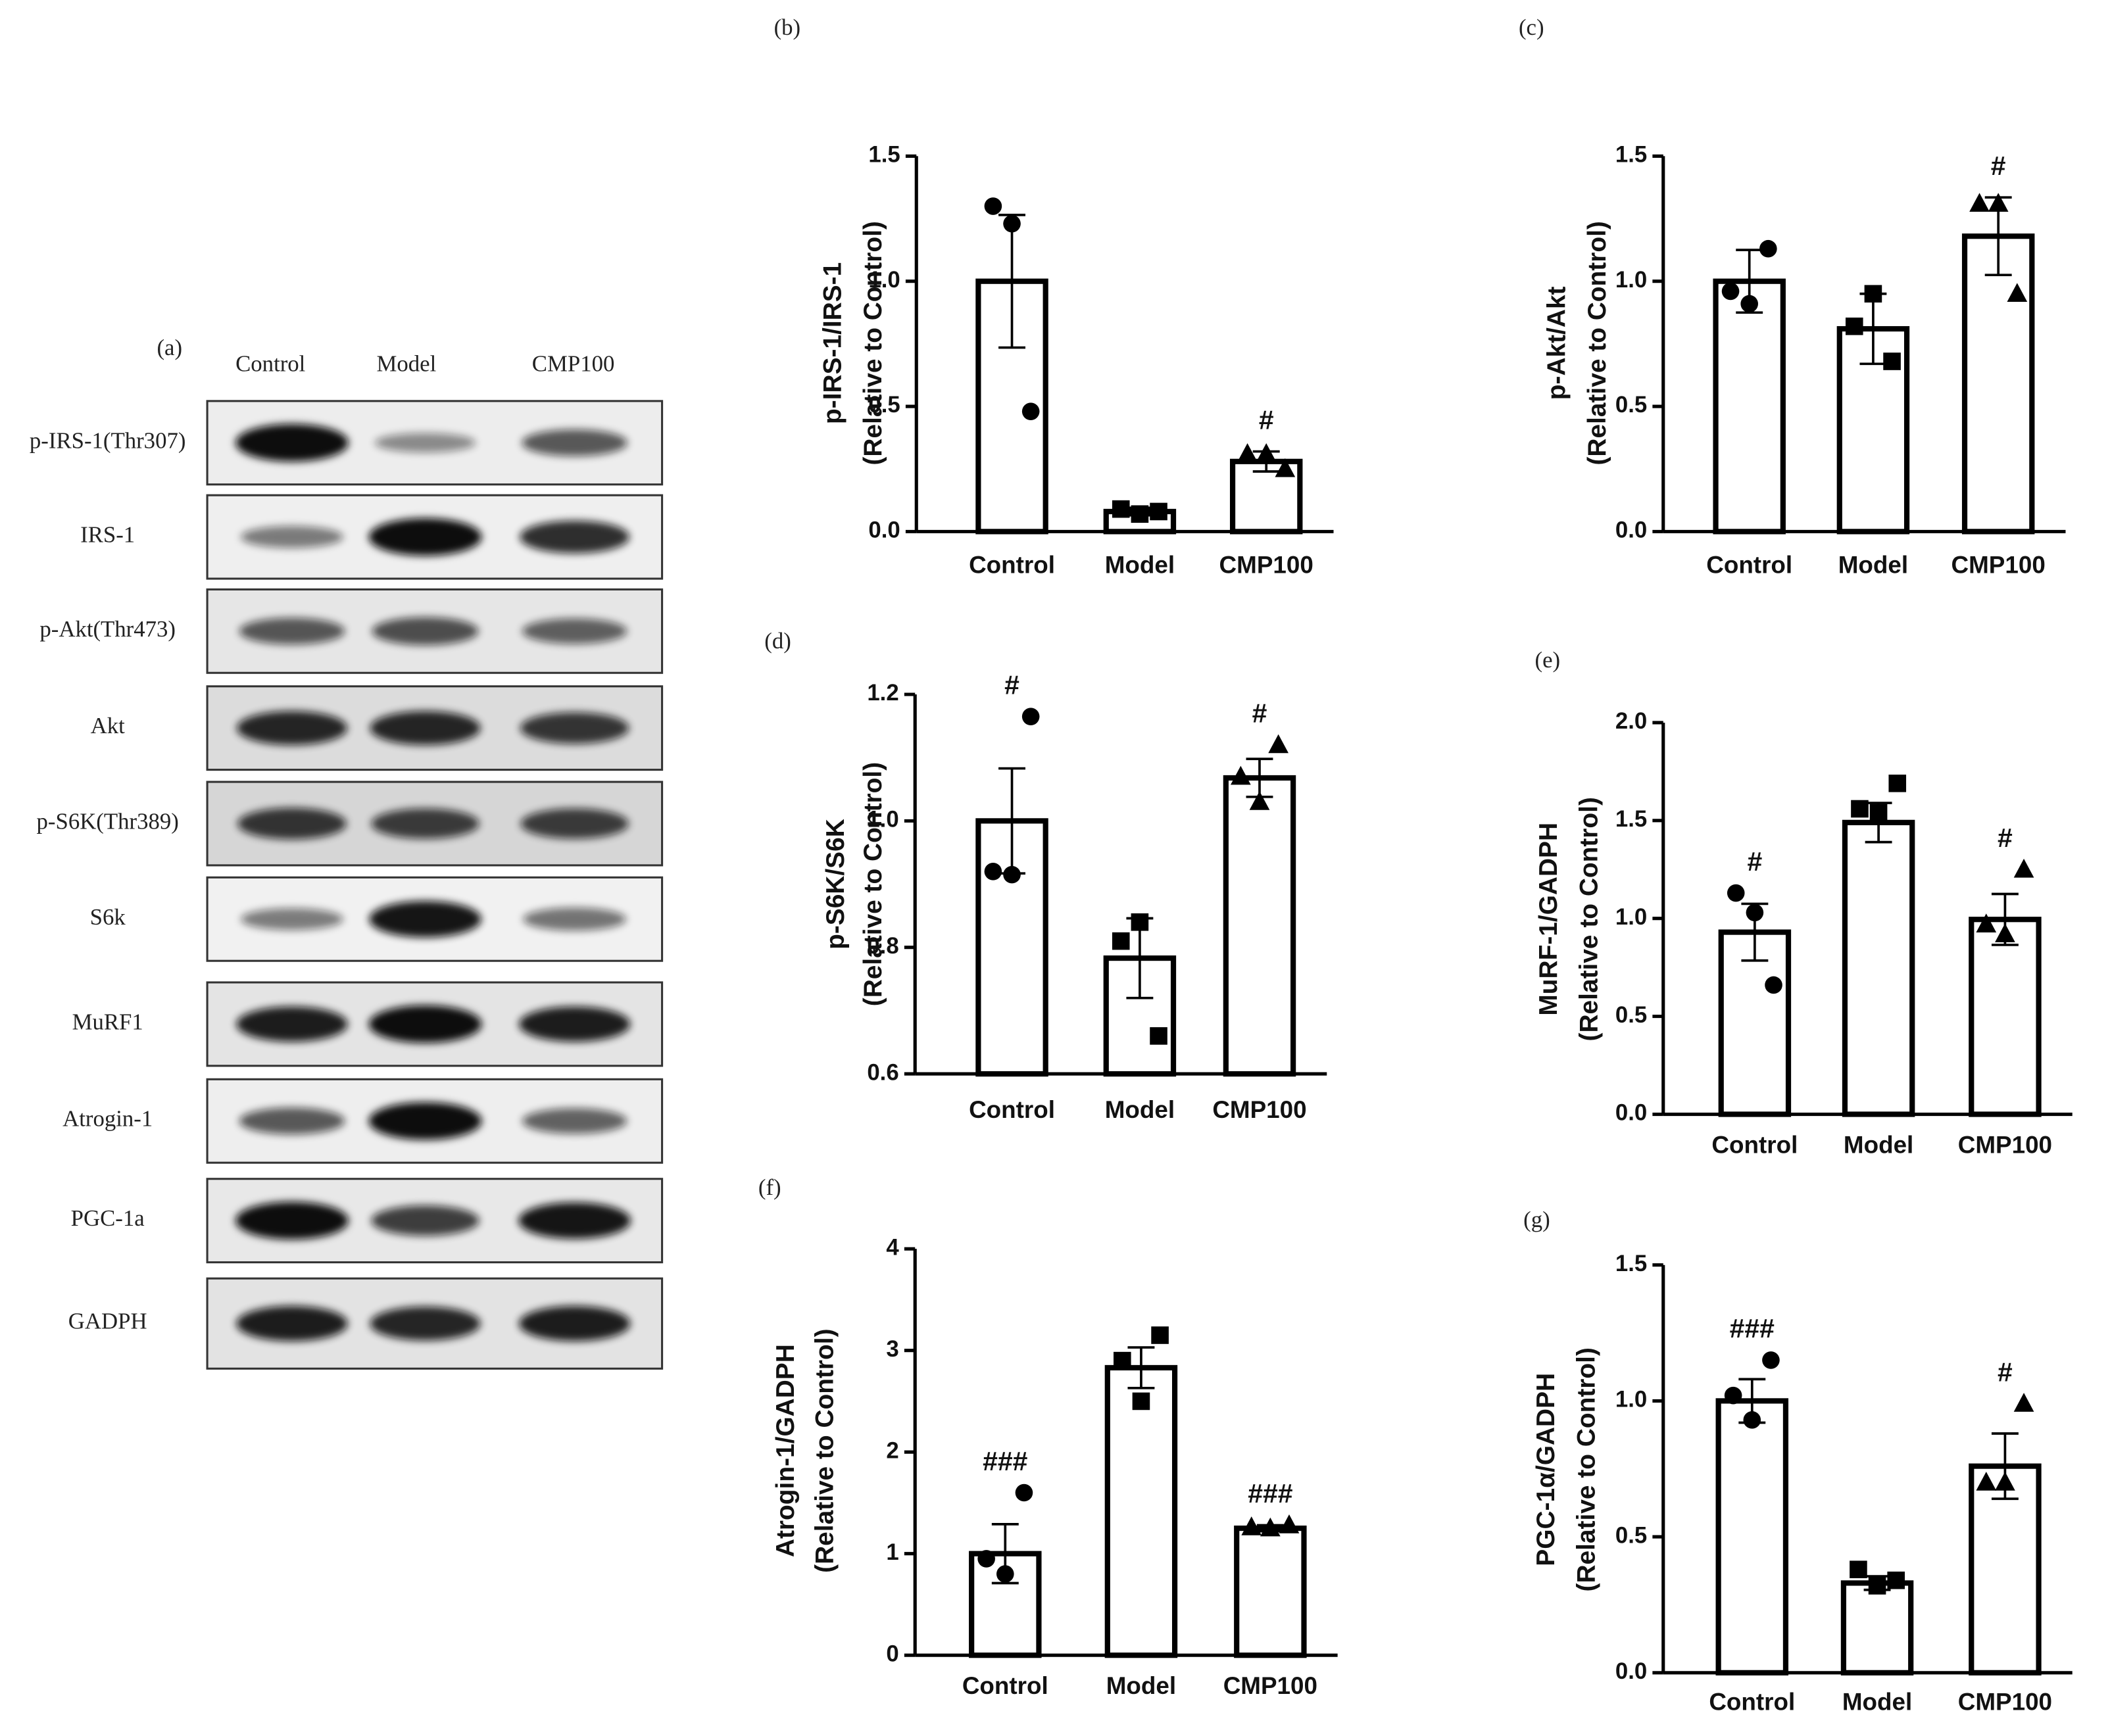  Describe the element at coordinates (169, 348) in the screenshot. I see `panel-label: (a)` at that location.